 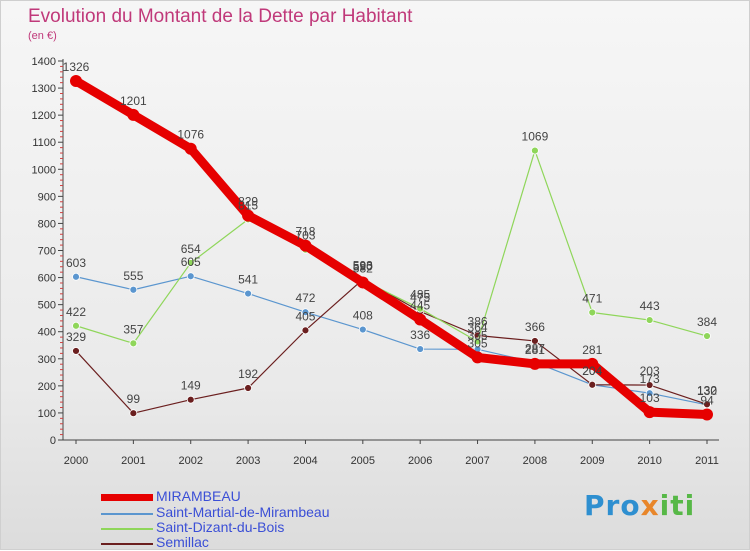 What do you see at coordinates (420, 335) in the screenshot?
I see `data-label: 336` at bounding box center [420, 335].